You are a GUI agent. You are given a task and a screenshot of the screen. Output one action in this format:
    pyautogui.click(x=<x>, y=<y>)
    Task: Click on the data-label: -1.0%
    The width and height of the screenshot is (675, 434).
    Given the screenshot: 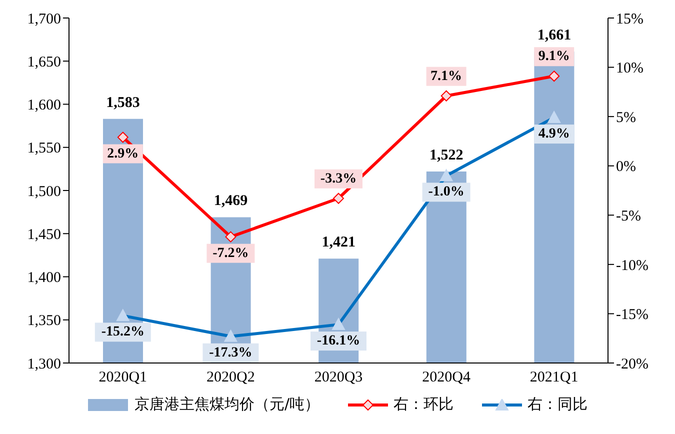 What is the action you would take?
    pyautogui.click(x=446, y=192)
    